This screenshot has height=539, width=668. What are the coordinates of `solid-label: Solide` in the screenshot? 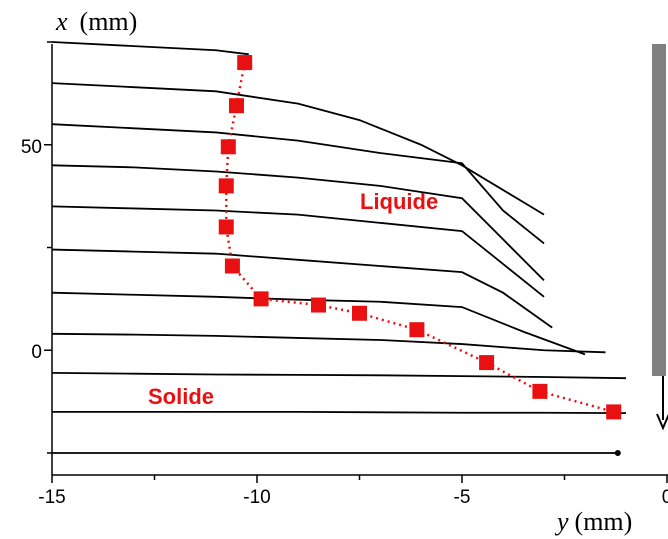 It's located at (181, 396).